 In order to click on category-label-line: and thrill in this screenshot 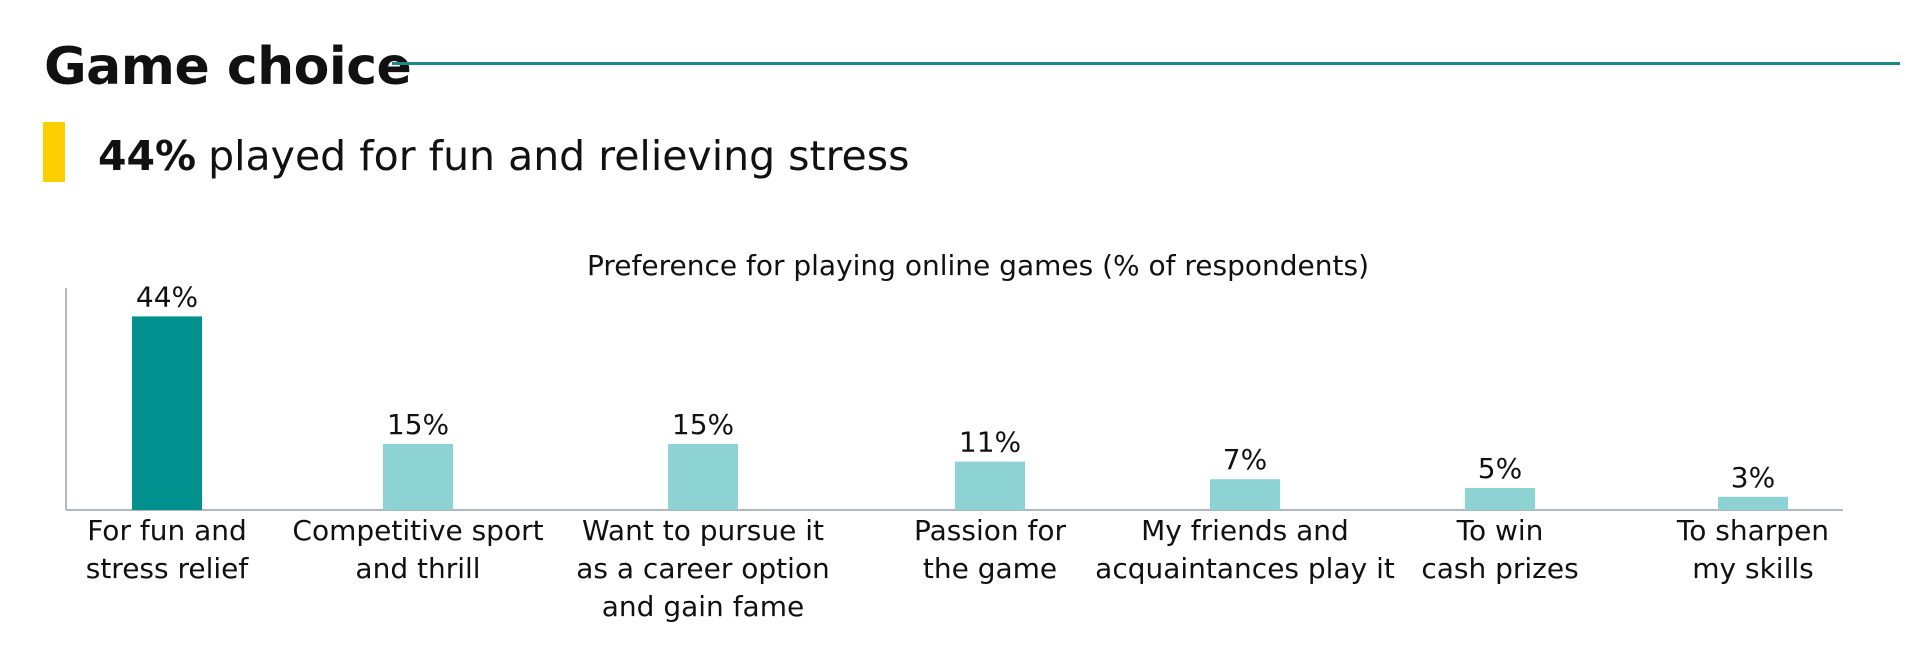, I will do `click(417, 568)`.